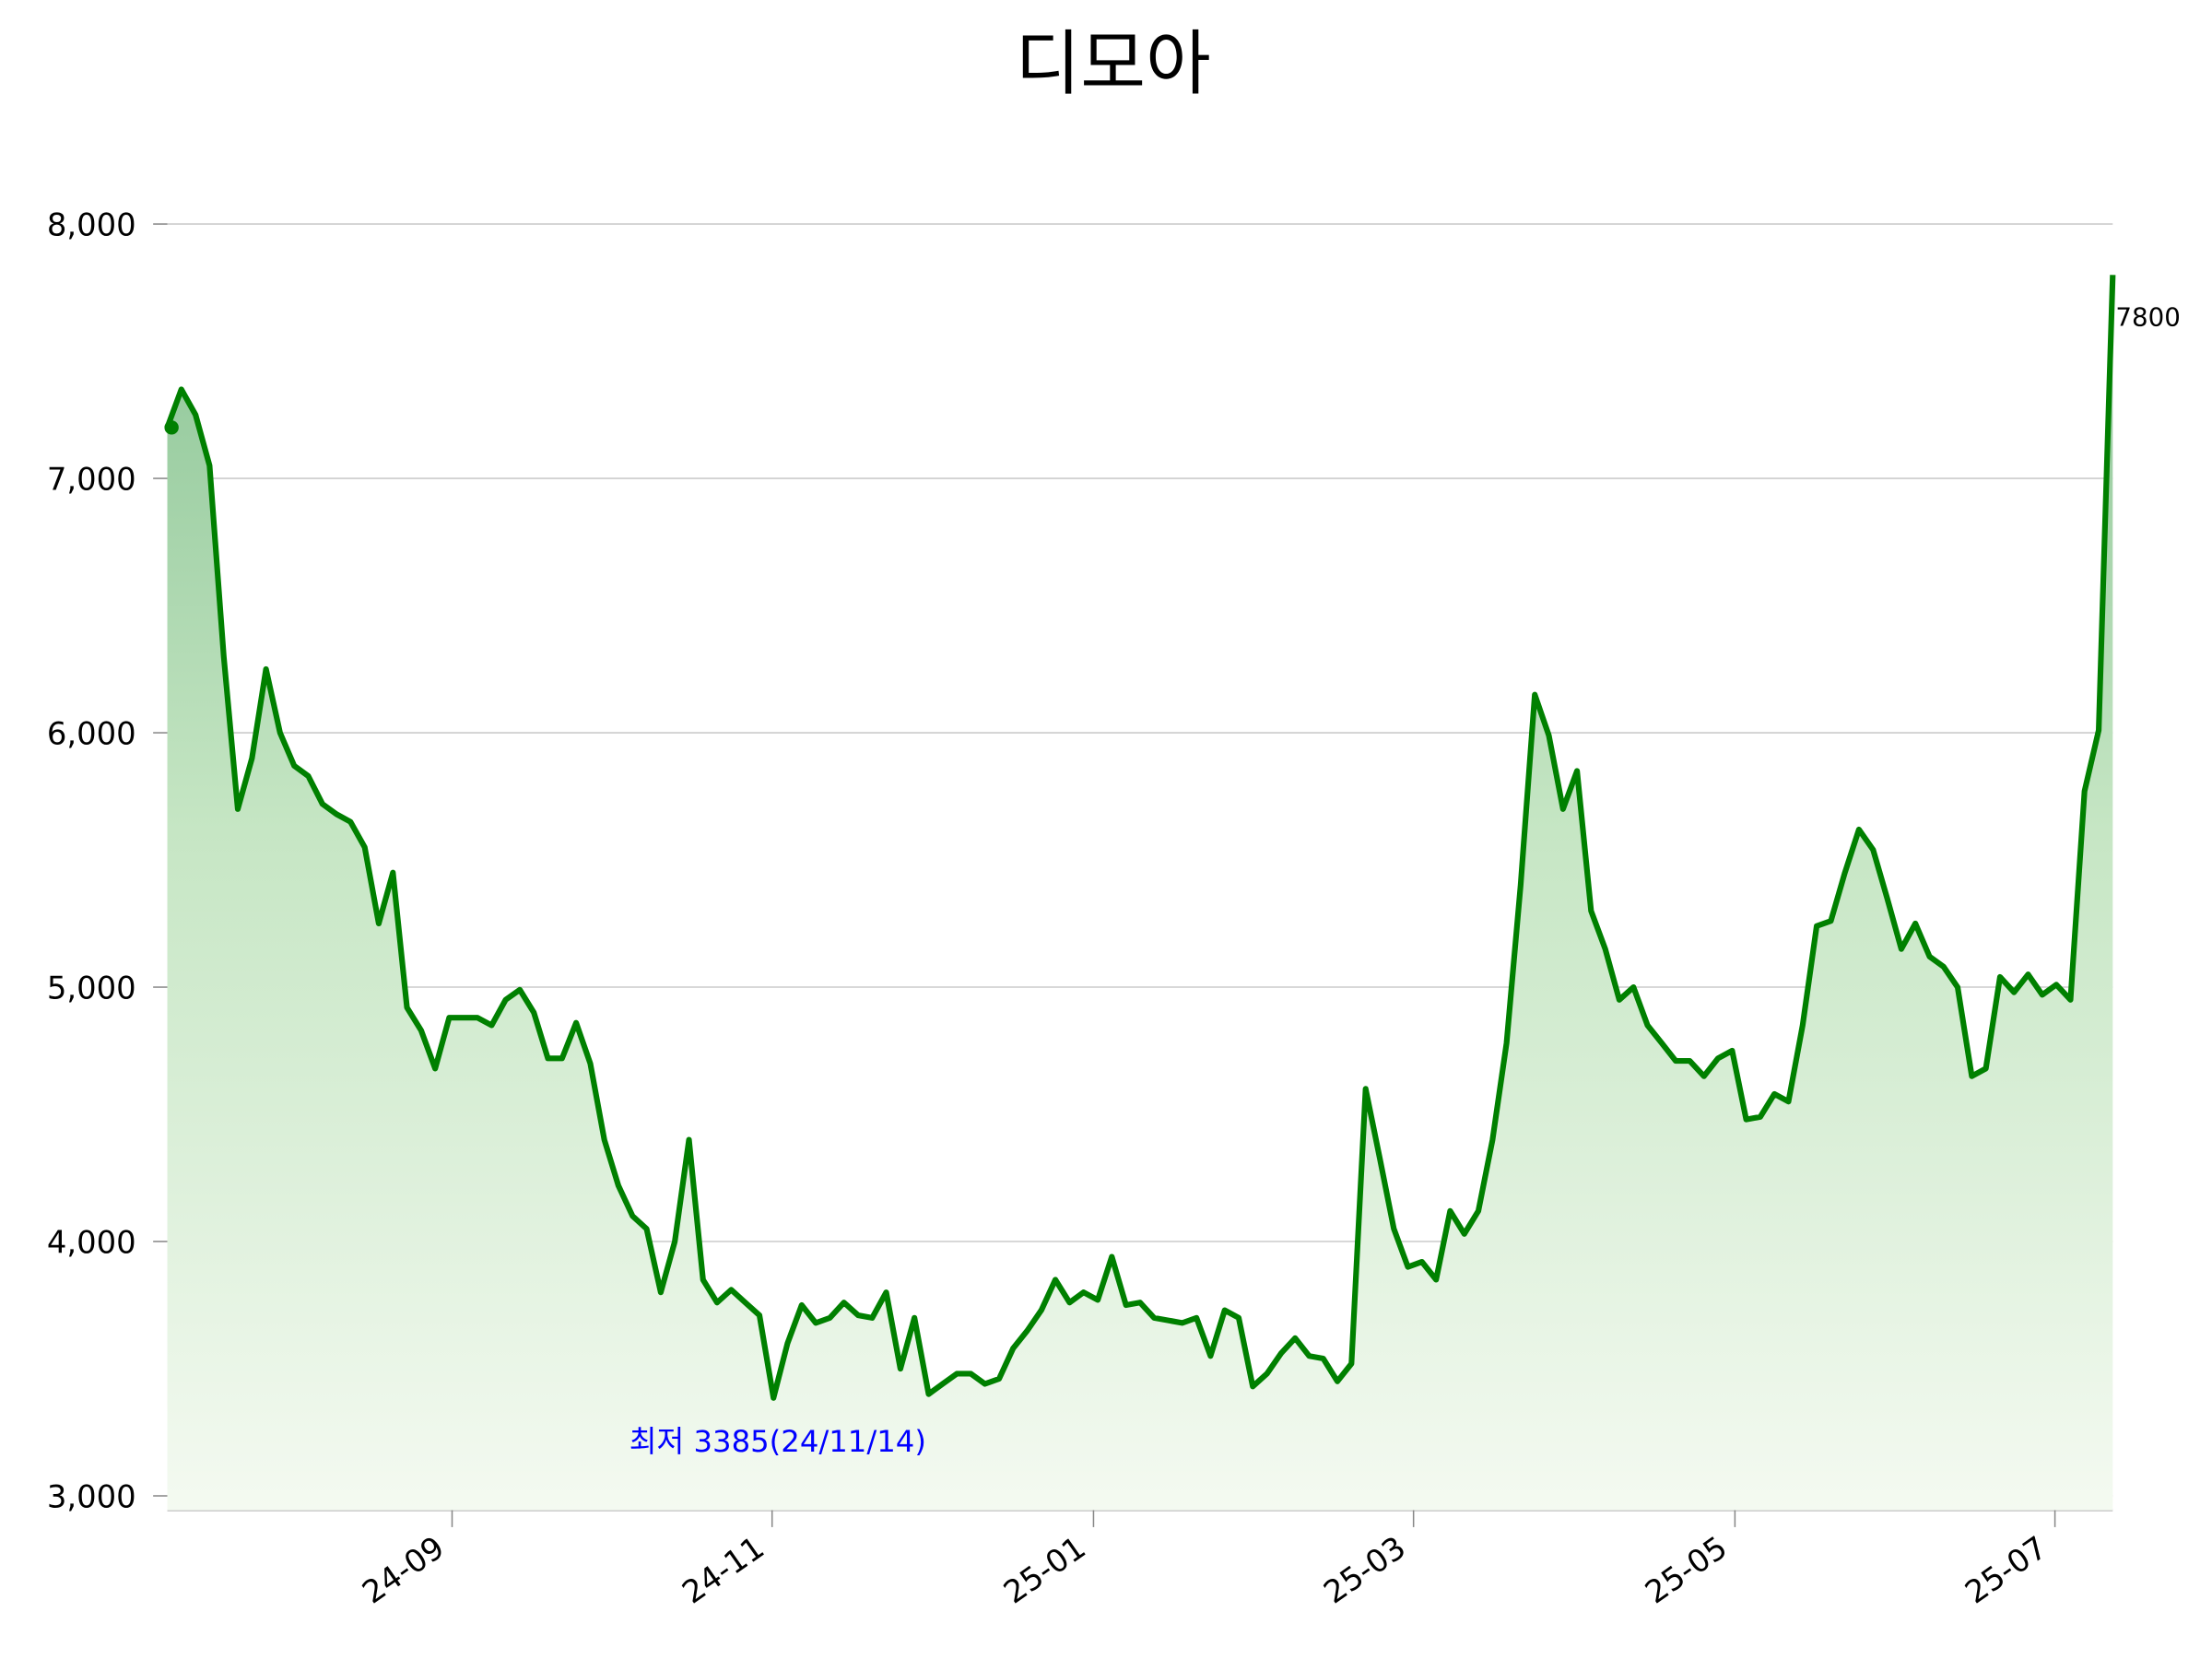  I want to click on annotation: 최저 3385(24/11/14), so click(777, 1441).